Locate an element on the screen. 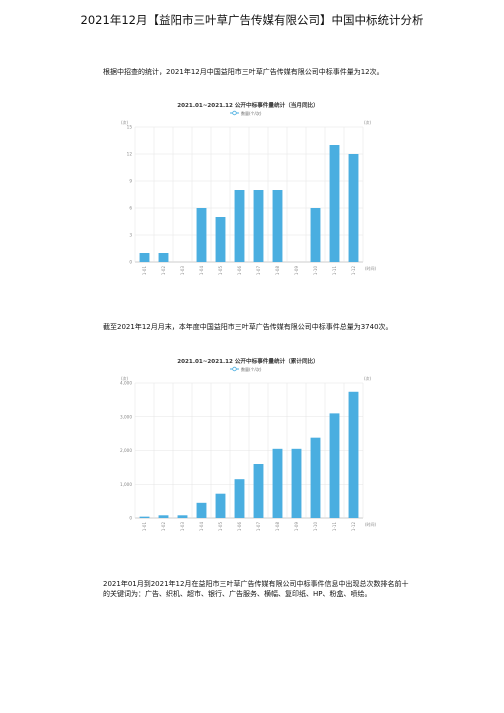 The height and width of the screenshot is (713, 504). y-tick-label: 1,000 is located at coordinates (126, 484).